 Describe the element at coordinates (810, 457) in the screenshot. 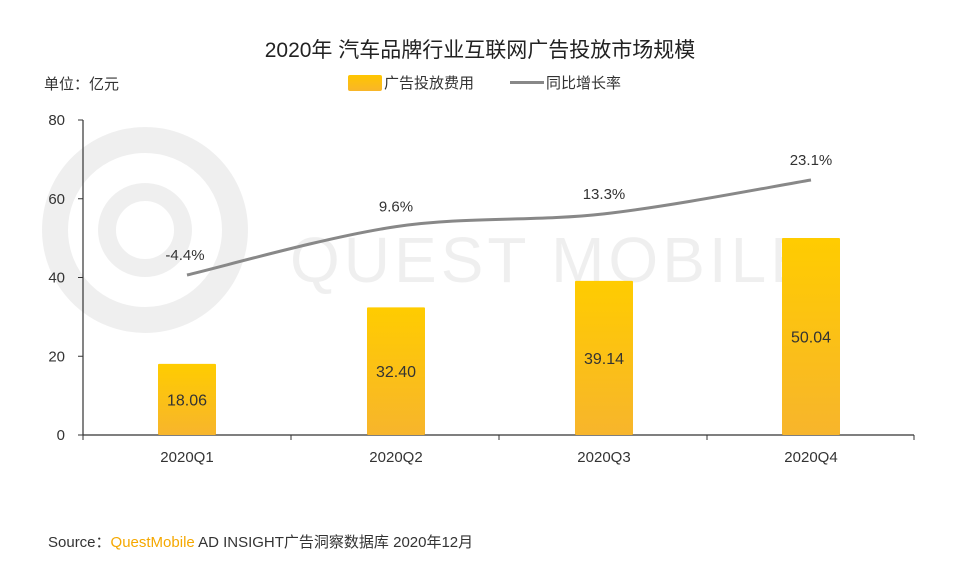

I see `x-tick-label: 2020Q4` at that location.